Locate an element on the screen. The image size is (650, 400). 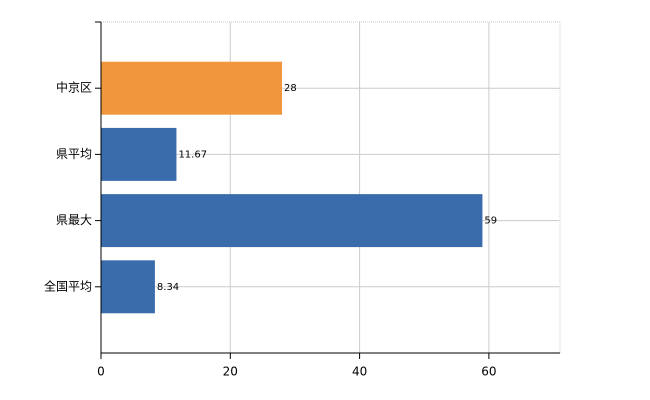
value-label: 59 is located at coordinates (490, 221).